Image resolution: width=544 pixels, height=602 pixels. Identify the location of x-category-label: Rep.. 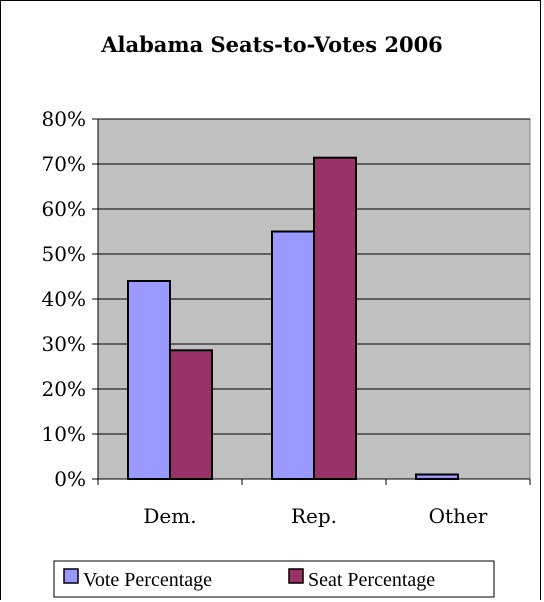
(314, 516).